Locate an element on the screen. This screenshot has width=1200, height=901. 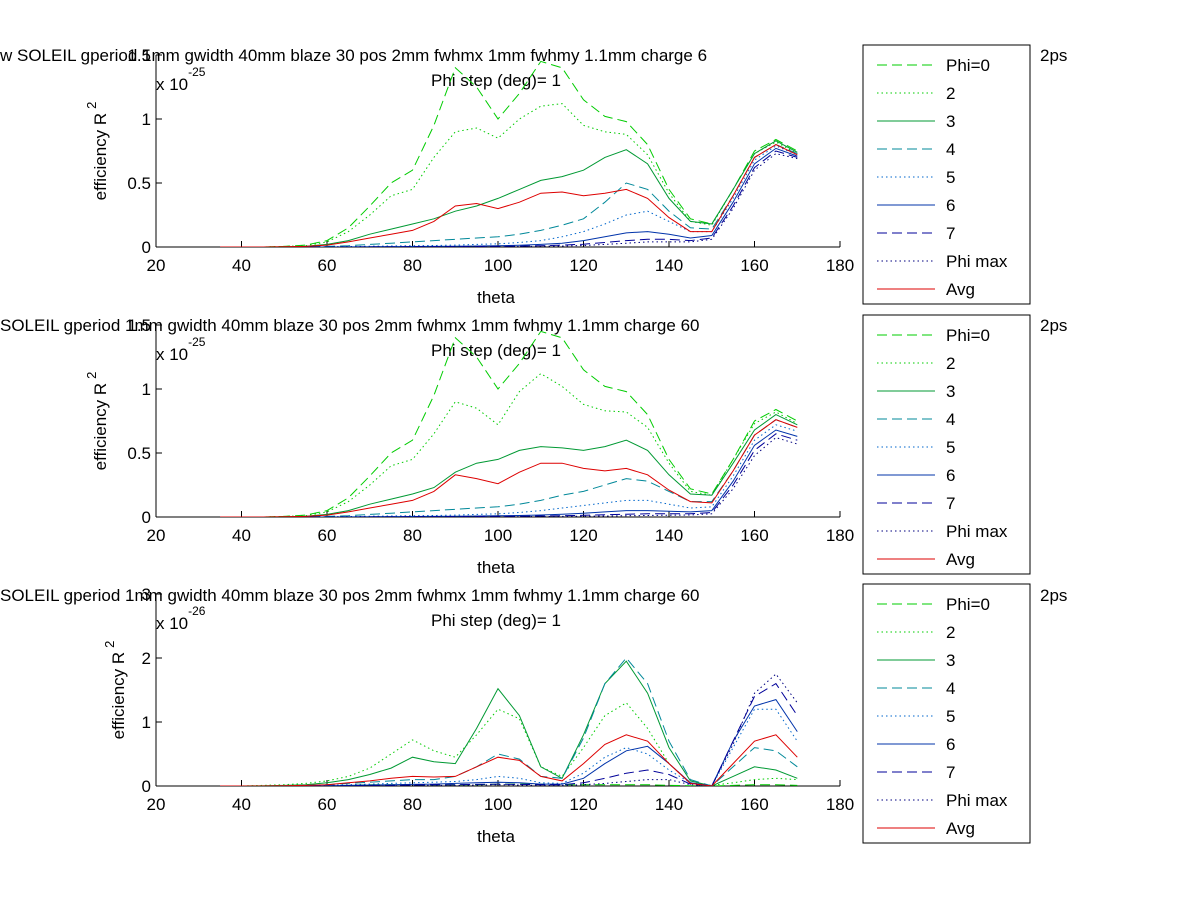
legend-entry-label: 3 is located at coordinates (950, 391).